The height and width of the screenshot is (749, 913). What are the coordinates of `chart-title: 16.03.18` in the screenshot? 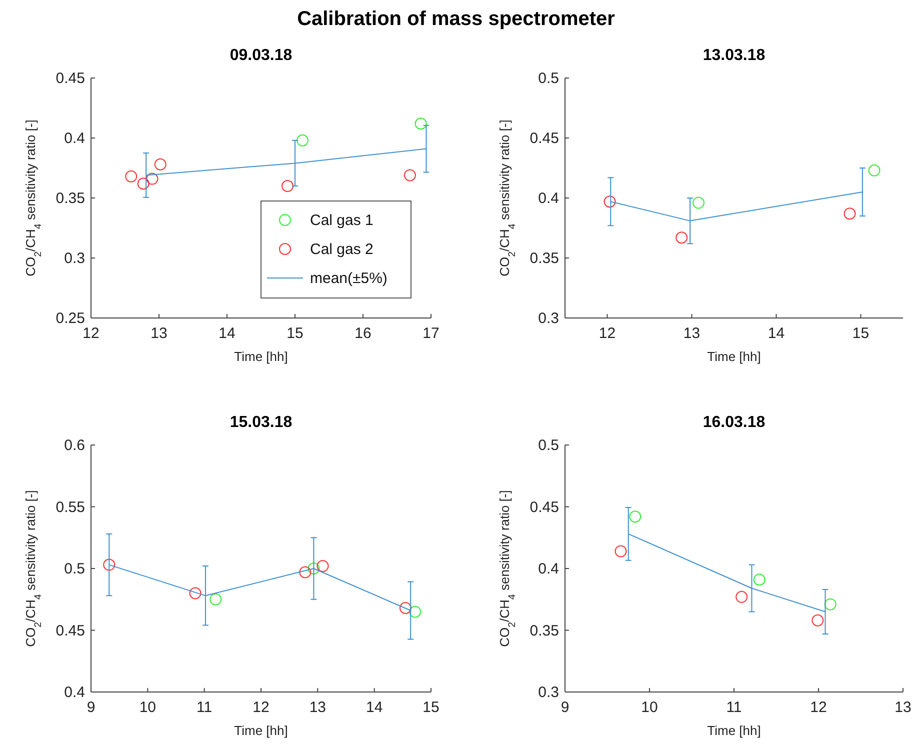 It's located at (734, 422).